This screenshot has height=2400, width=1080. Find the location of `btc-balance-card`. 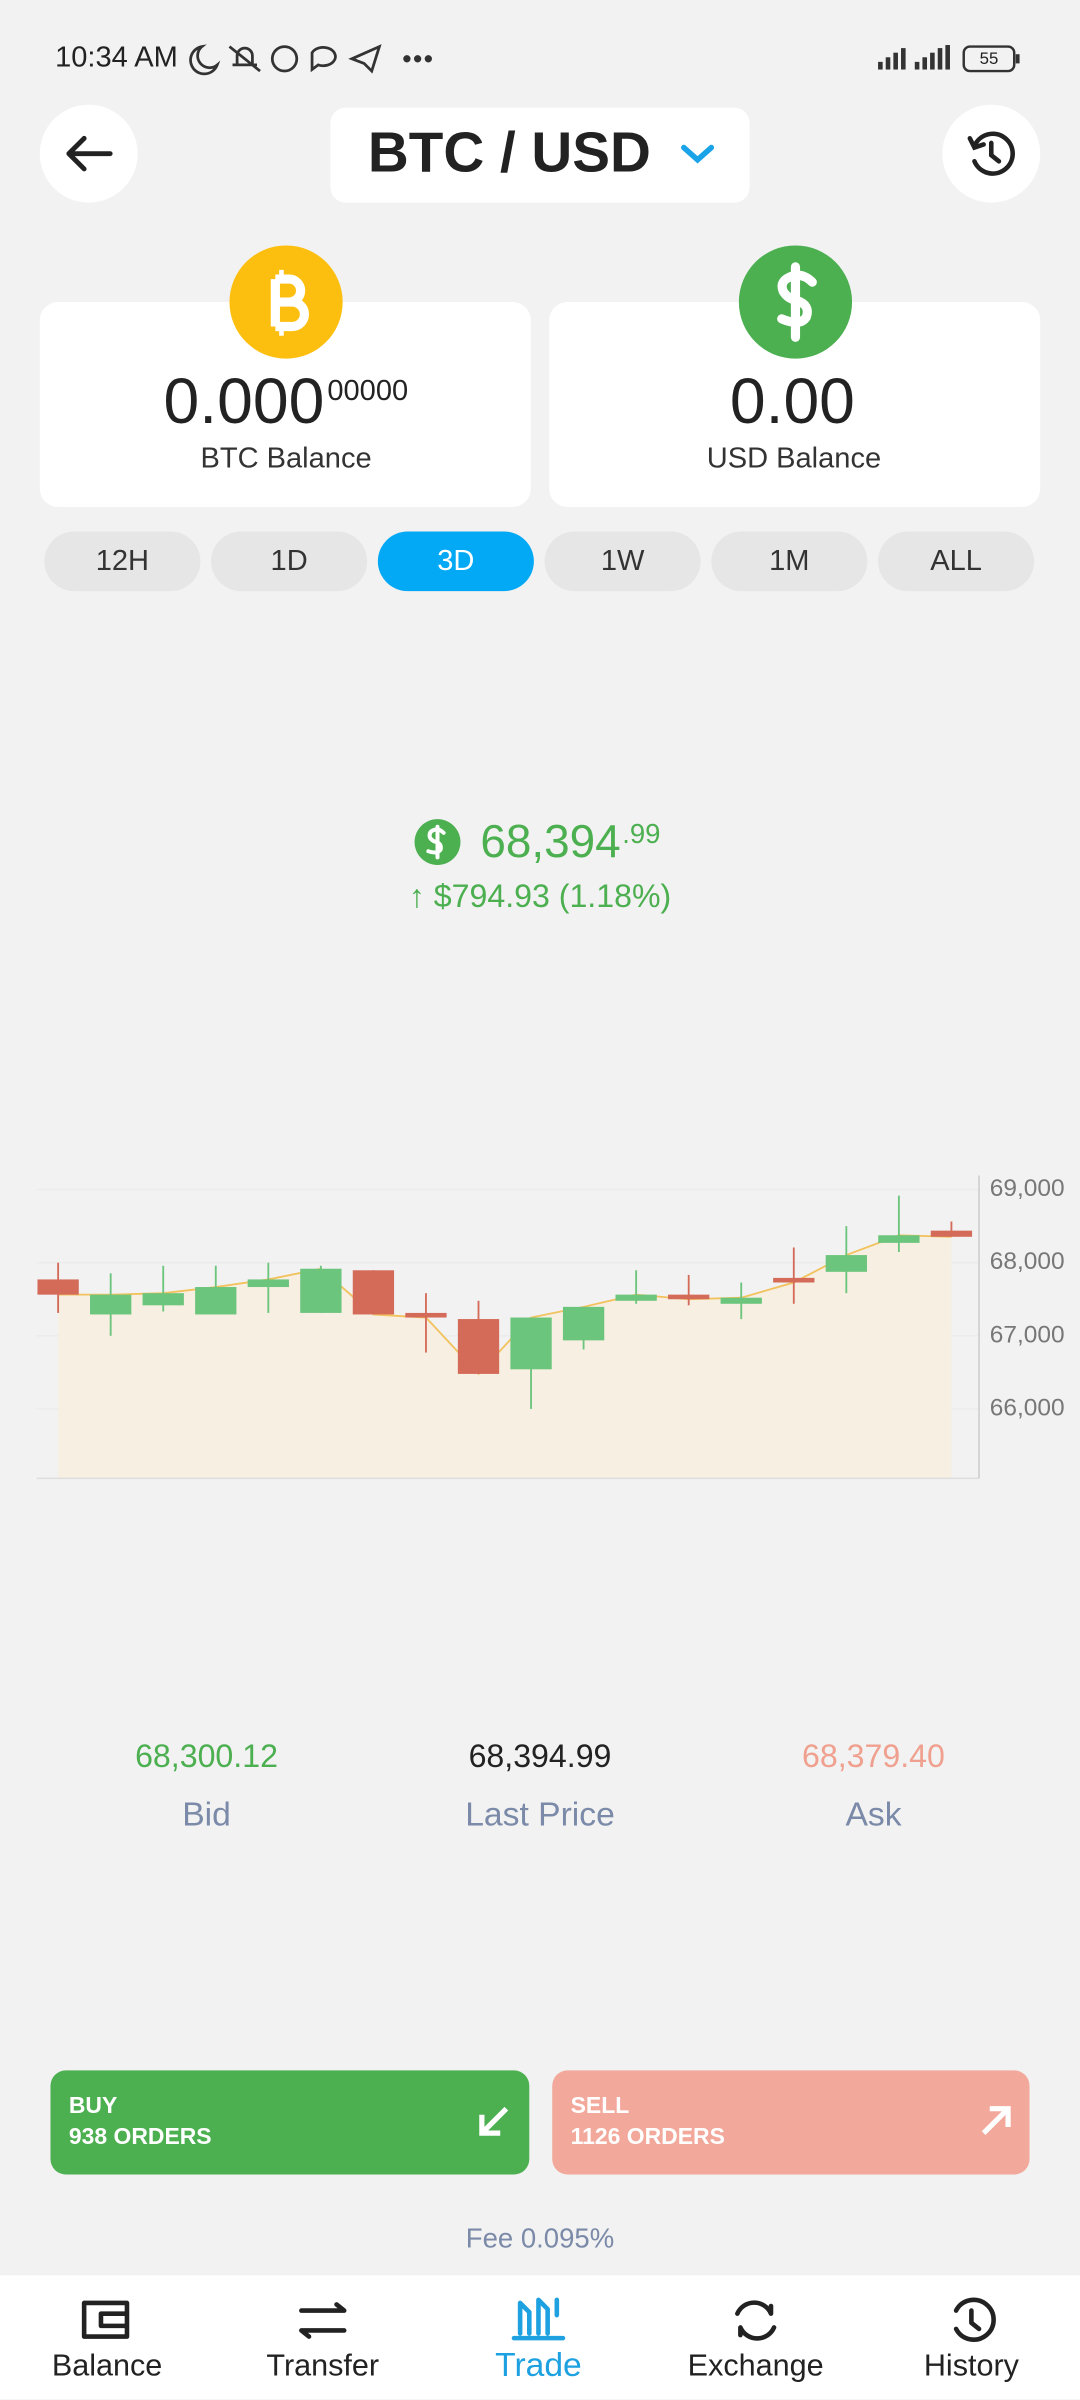

btc-balance-card is located at coordinates (285, 405).